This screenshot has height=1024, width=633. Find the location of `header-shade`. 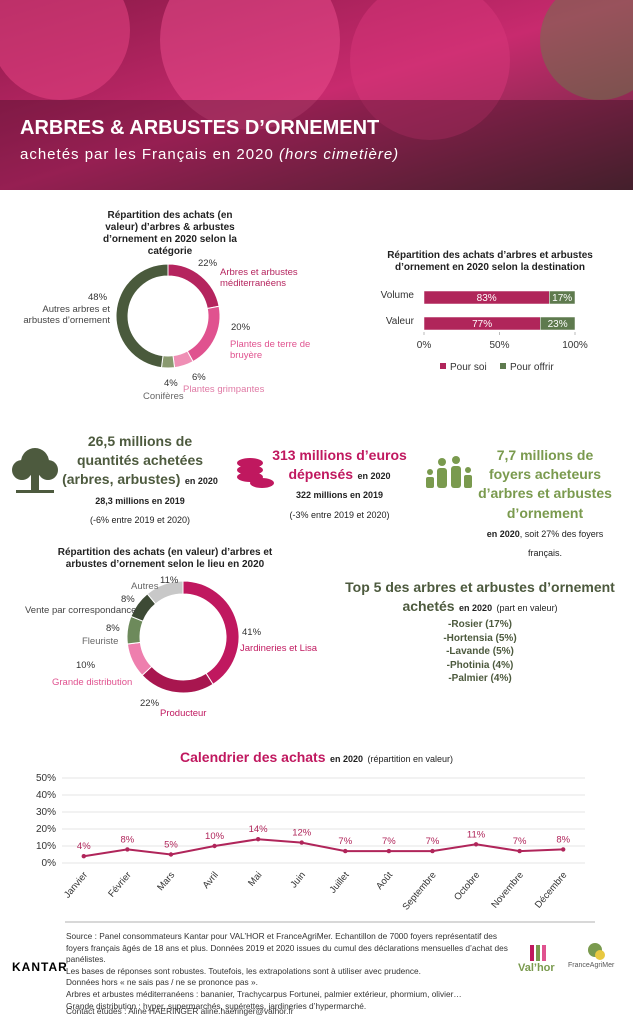

header-shade is located at coordinates (316, 145).